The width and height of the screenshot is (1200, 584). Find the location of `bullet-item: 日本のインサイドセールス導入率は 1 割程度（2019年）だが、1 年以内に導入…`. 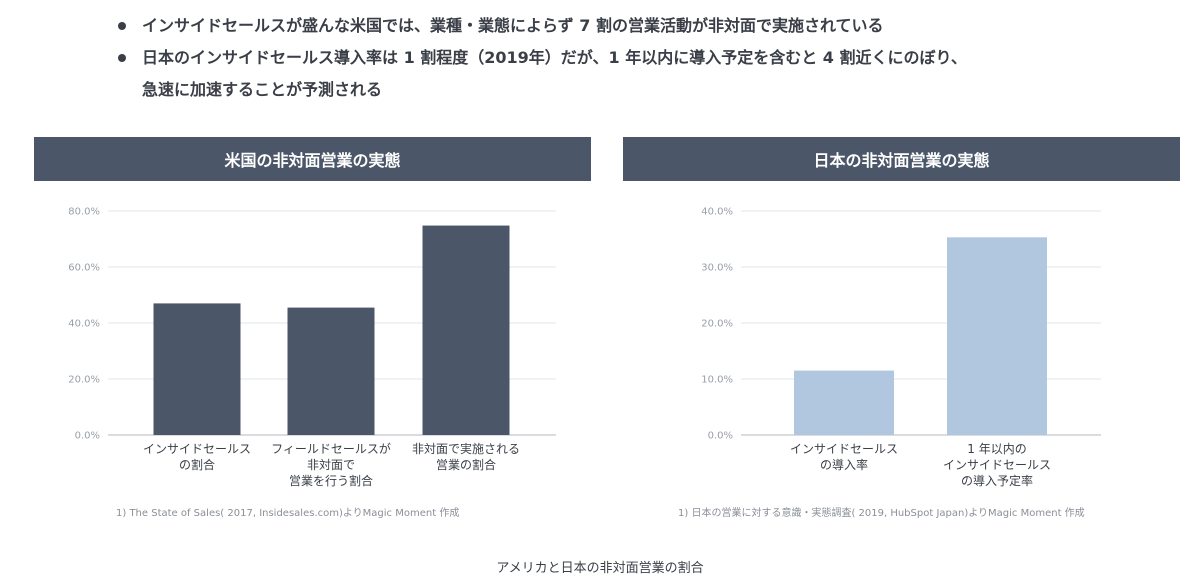

bullet-item: 日本のインサイドセールス導入率は 1 割程度（2019年）だが、1 年以内に導入… is located at coordinates (616, 74).